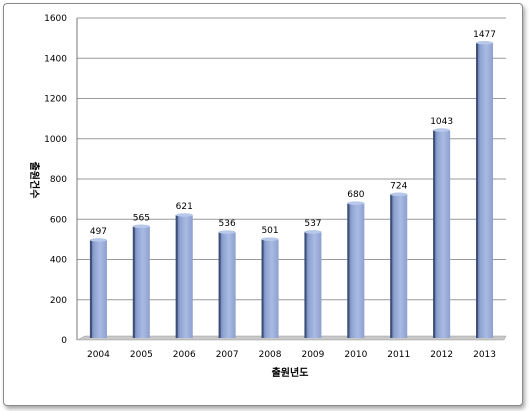 The image size is (529, 411). What do you see at coordinates (58, 301) in the screenshot?
I see `y-tick-label: 200` at bounding box center [58, 301].